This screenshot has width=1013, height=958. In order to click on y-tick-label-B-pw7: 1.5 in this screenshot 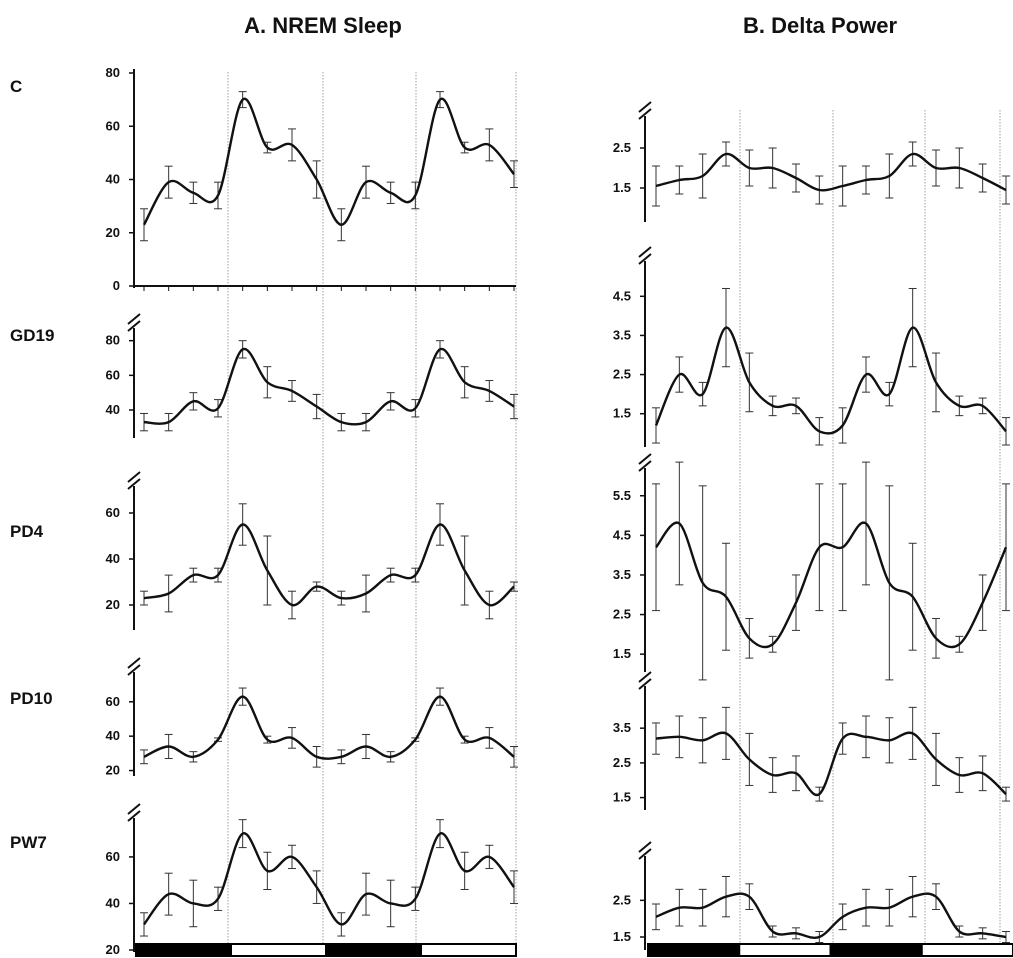, I will do `click(622, 936)`.